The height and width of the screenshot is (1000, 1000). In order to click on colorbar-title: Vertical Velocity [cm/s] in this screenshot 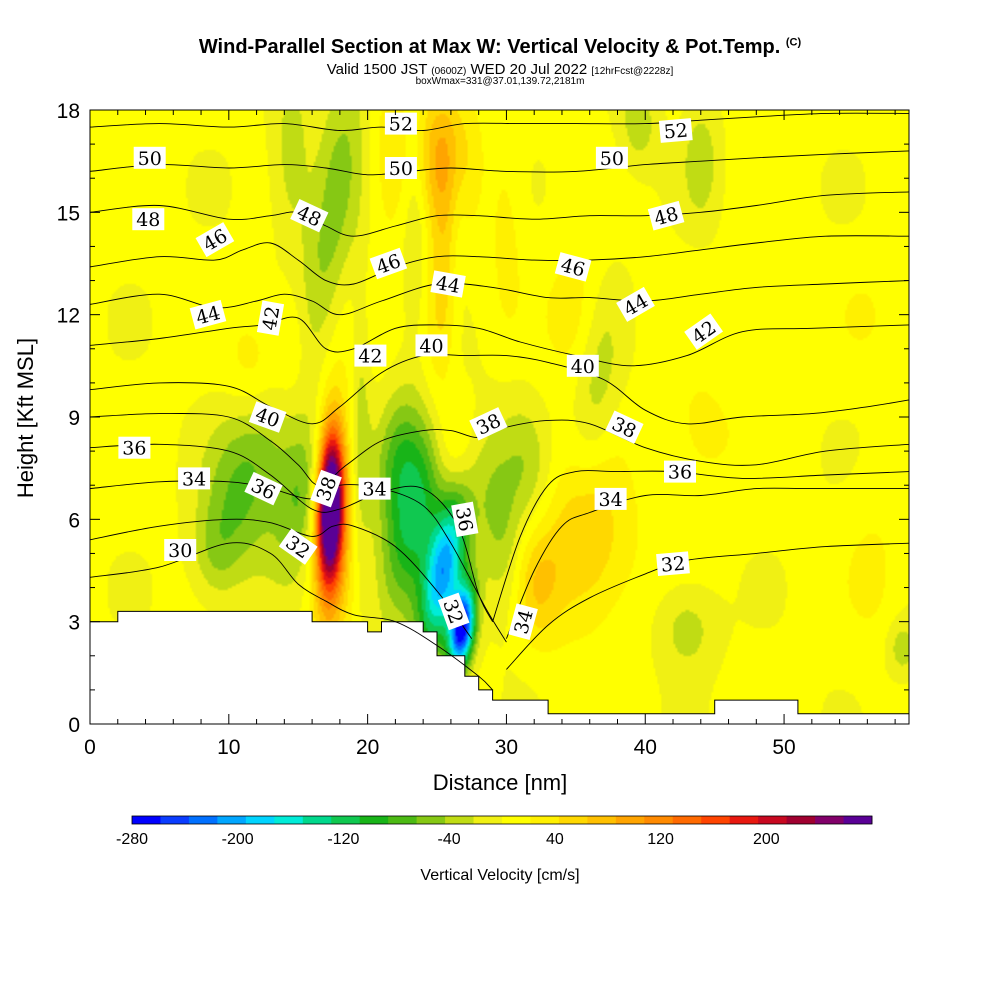, I will do `click(499, 875)`.